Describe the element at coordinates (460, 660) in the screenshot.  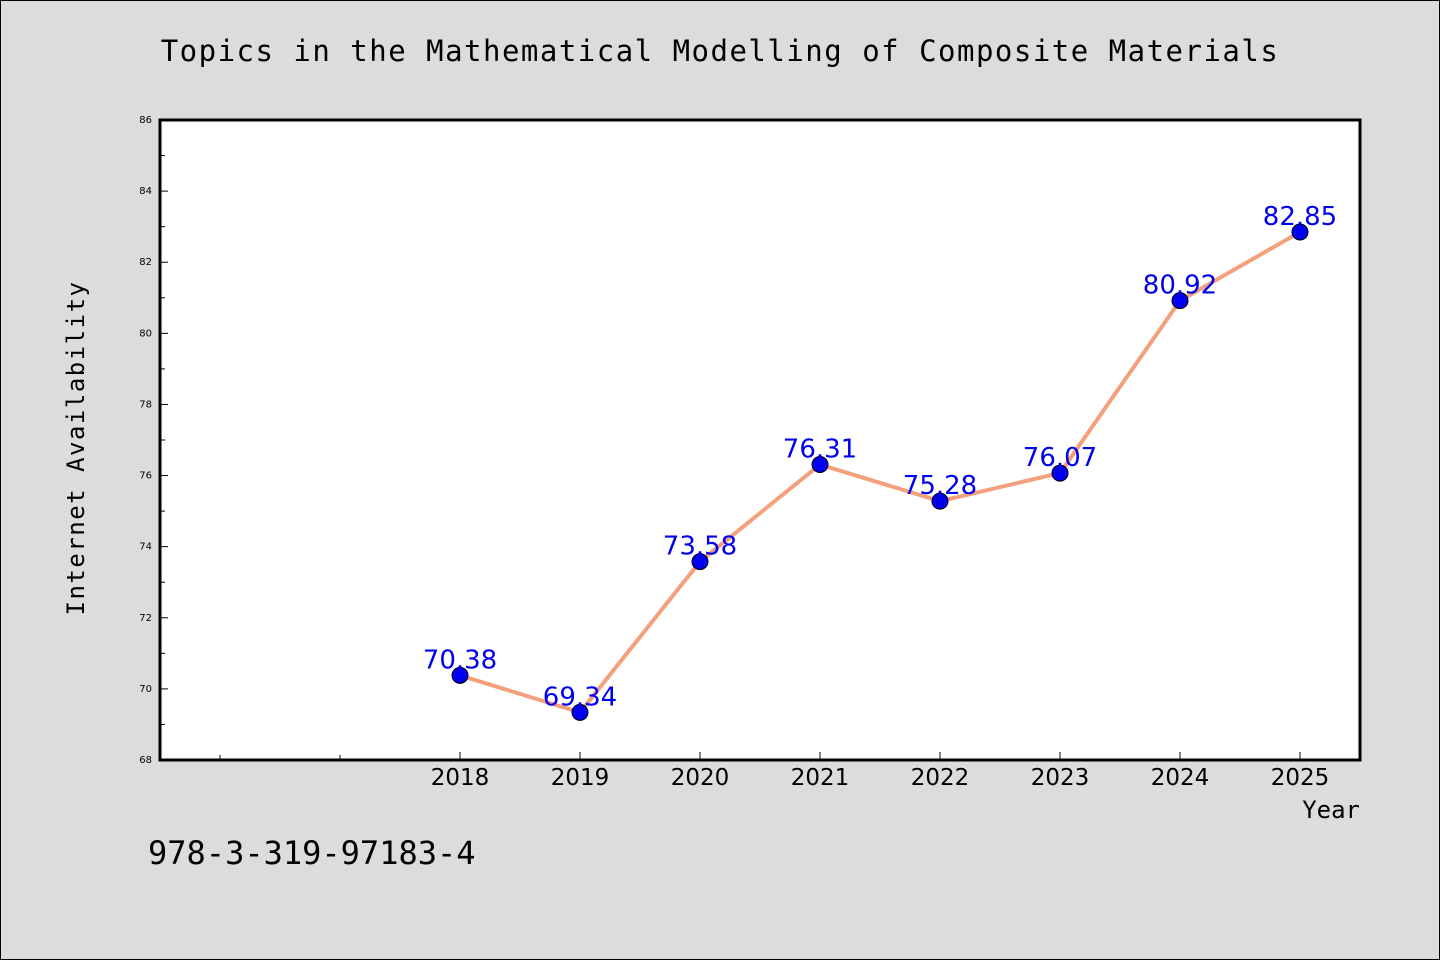
I see `data-label: 70.38` at that location.